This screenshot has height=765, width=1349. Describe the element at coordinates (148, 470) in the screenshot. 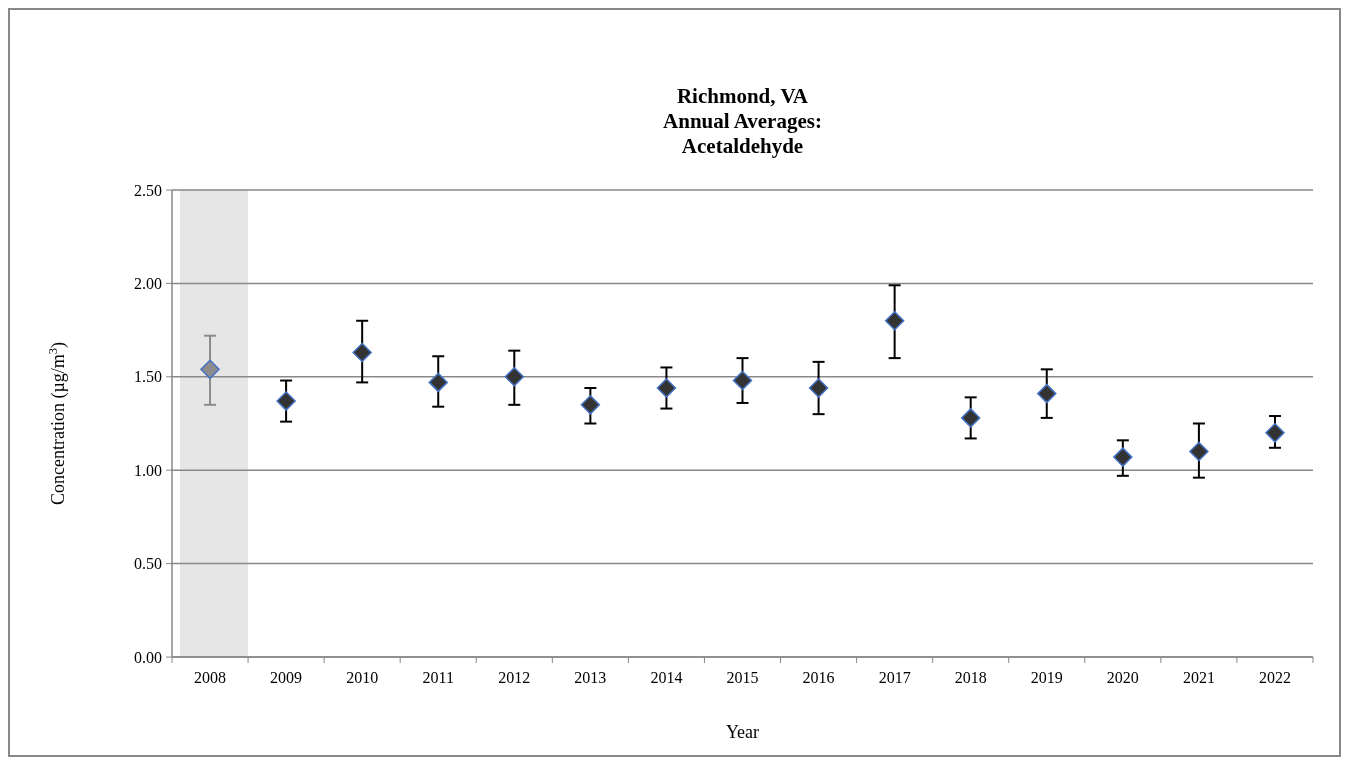

I see `y-tick-label: 1.00` at that location.